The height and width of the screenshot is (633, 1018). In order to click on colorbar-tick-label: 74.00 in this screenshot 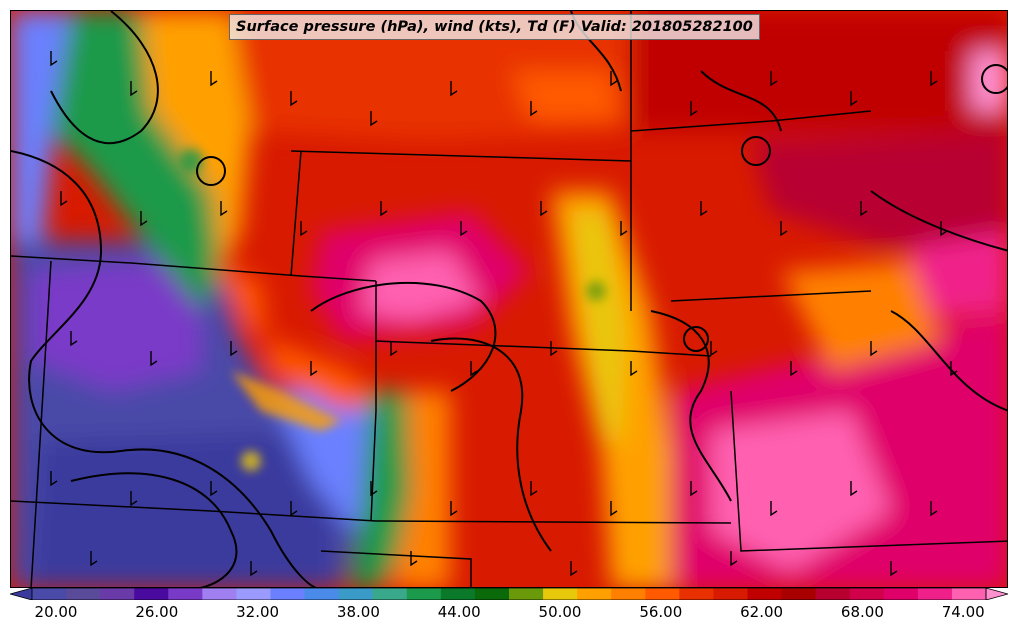, I will do `click(963, 612)`.